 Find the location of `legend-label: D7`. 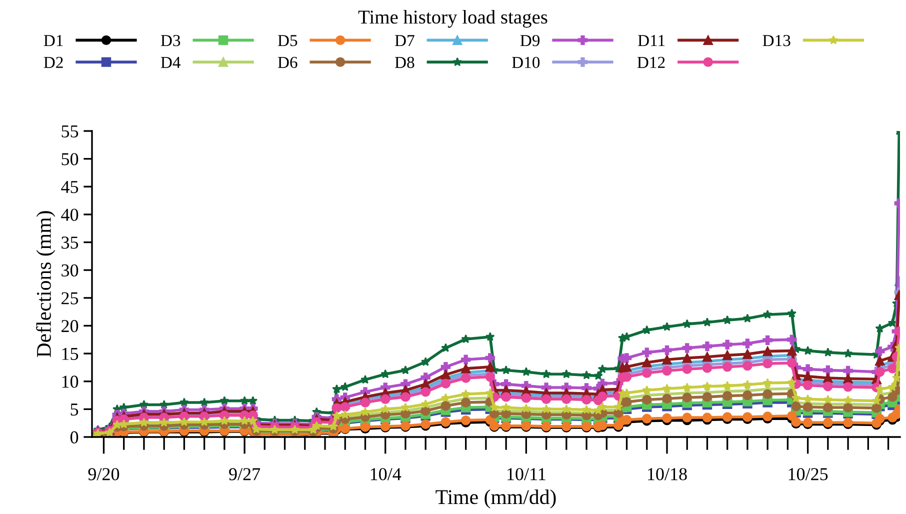

legend-label: D7 is located at coordinates (404, 40).